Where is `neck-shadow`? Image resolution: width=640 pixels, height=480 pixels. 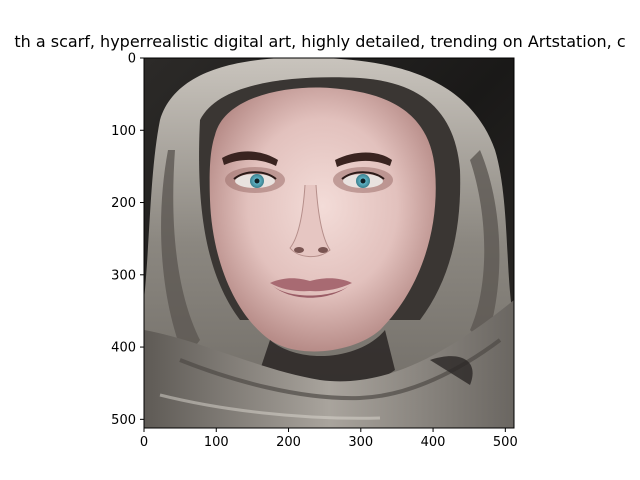
neck-shadow is located at coordinates (327, 359).